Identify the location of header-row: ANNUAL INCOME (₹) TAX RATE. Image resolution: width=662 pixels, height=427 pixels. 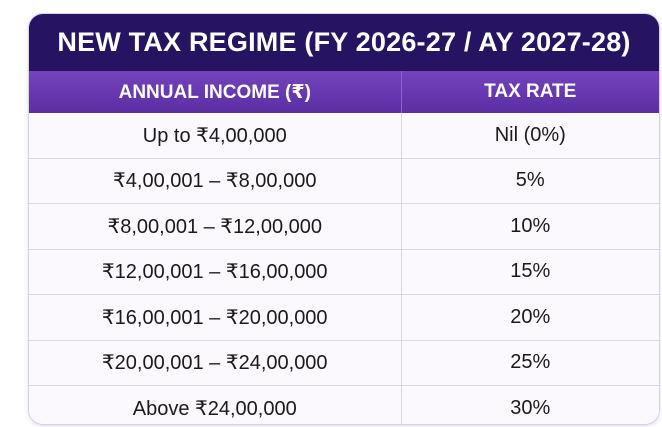
(344, 92).